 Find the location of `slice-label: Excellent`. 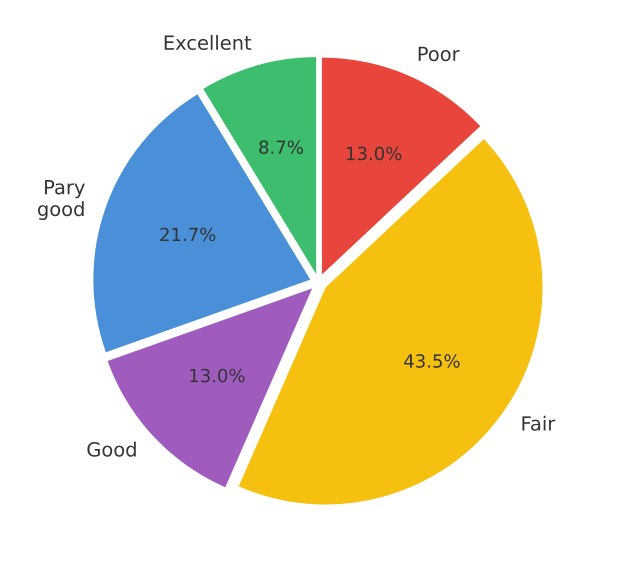

slice-label: Excellent is located at coordinates (208, 42).